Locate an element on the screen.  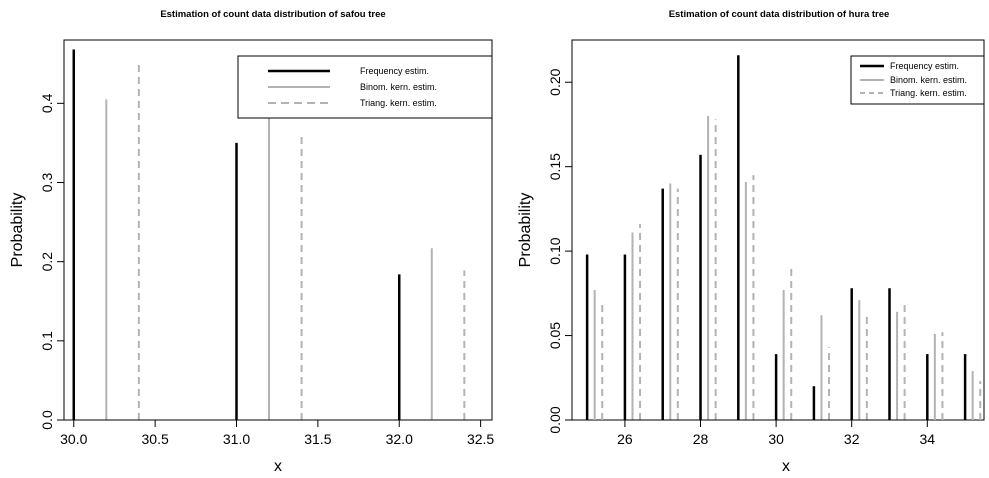
x-tick-label: 30 is located at coordinates (776, 439).